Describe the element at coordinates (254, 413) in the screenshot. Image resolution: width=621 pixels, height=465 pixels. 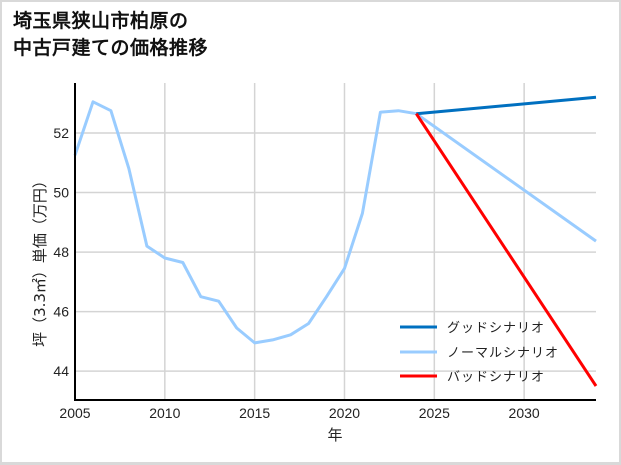
I see `x-tick-label: 2015` at that location.